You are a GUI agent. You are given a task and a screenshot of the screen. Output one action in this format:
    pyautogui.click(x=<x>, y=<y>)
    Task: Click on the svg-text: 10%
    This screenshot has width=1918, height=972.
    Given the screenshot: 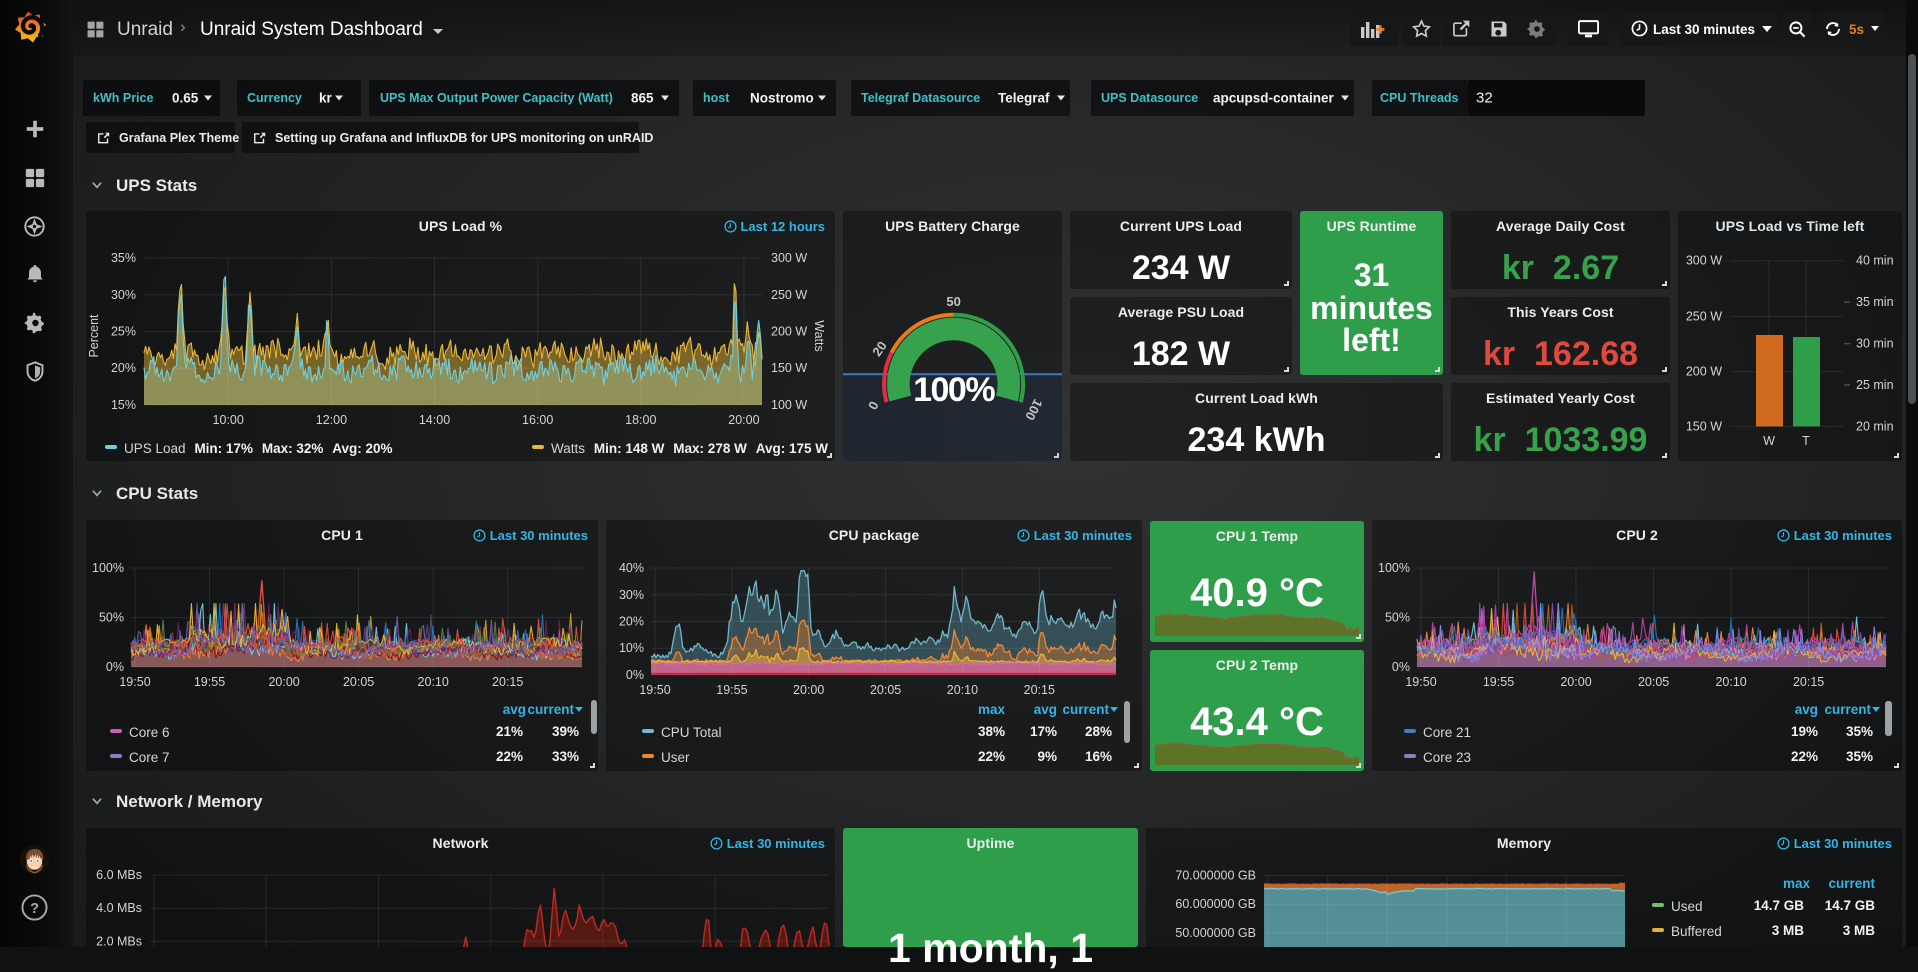 What is the action you would take?
    pyautogui.click(x=631, y=648)
    